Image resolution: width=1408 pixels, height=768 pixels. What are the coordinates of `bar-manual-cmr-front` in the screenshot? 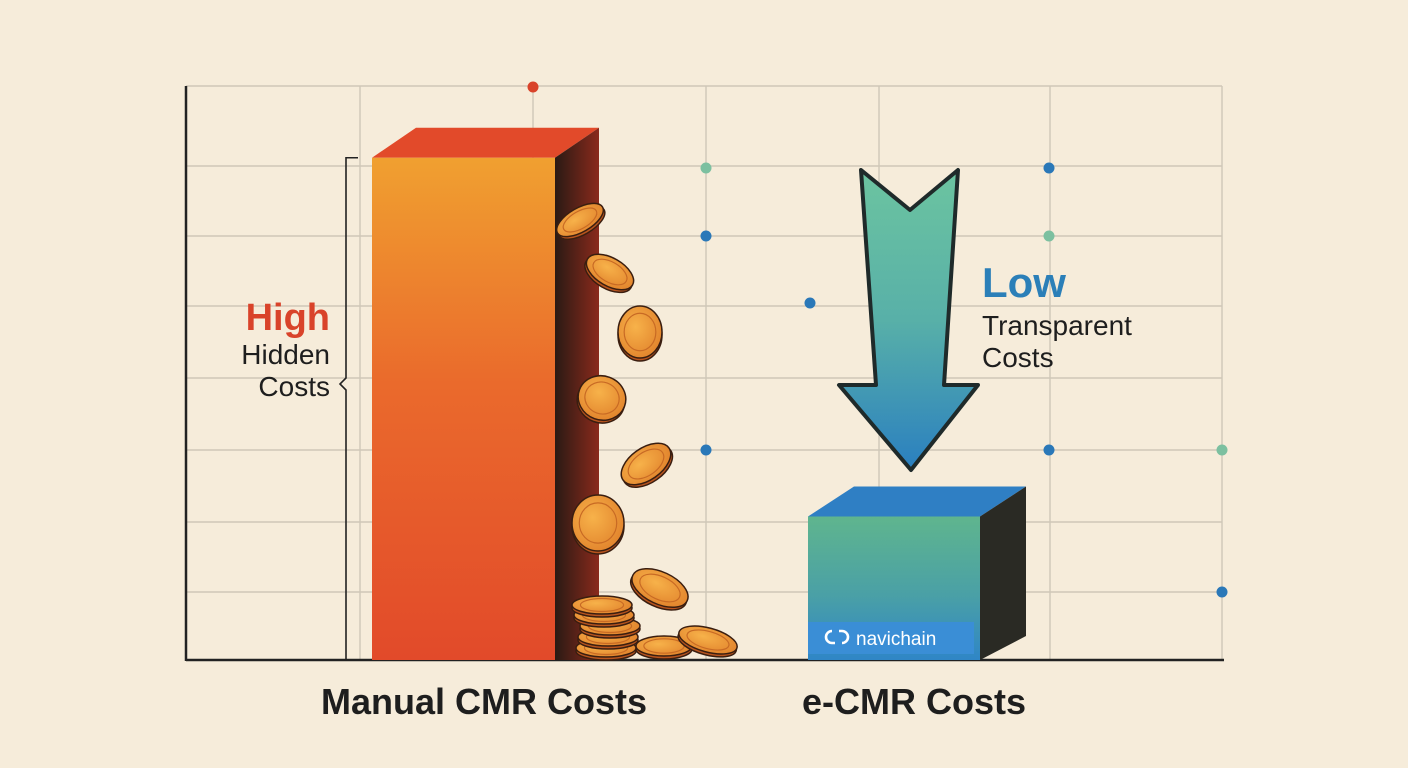 It's located at (463, 408).